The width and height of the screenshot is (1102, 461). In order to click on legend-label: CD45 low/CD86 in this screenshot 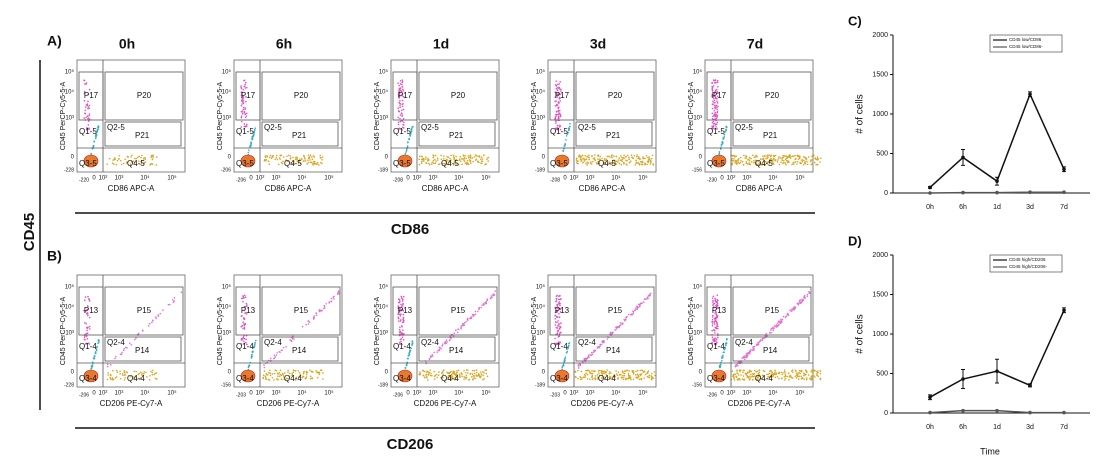, I will do `click(1025, 39)`.